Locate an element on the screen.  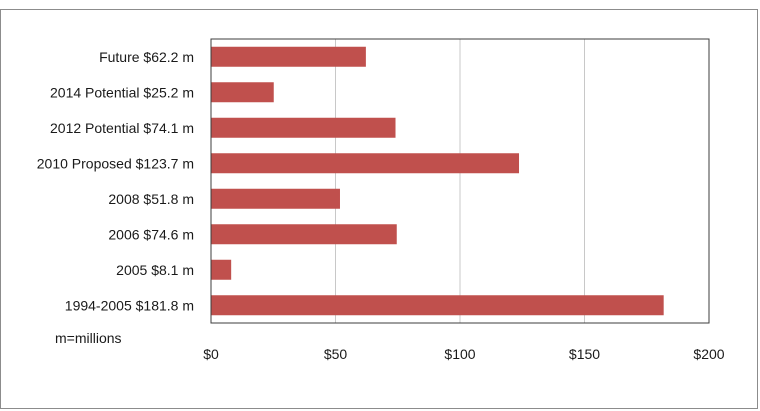
category-label: 2005 $8.1 m is located at coordinates (155, 270).